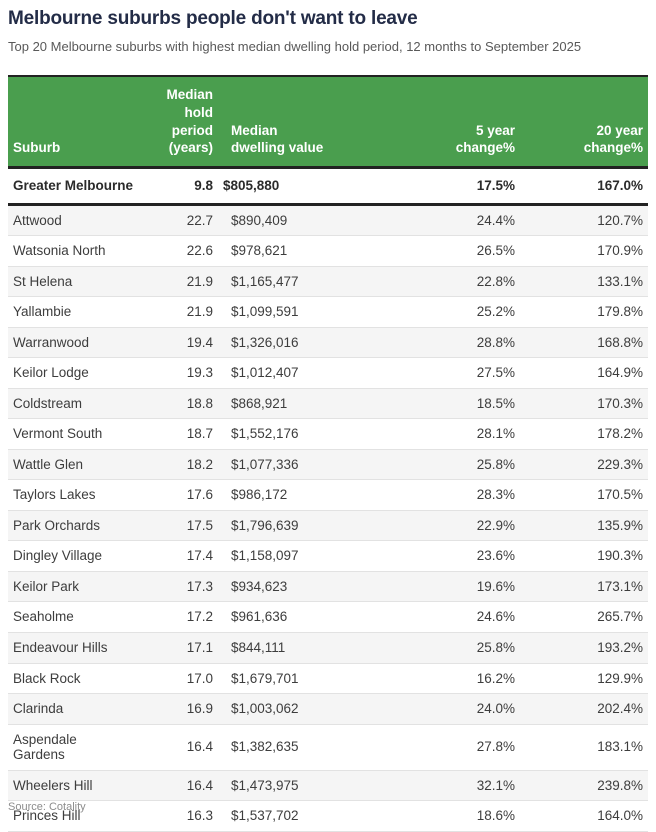 The height and width of the screenshot is (832, 656). I want to click on change-20yr-cell: 133.1%, so click(584, 282).